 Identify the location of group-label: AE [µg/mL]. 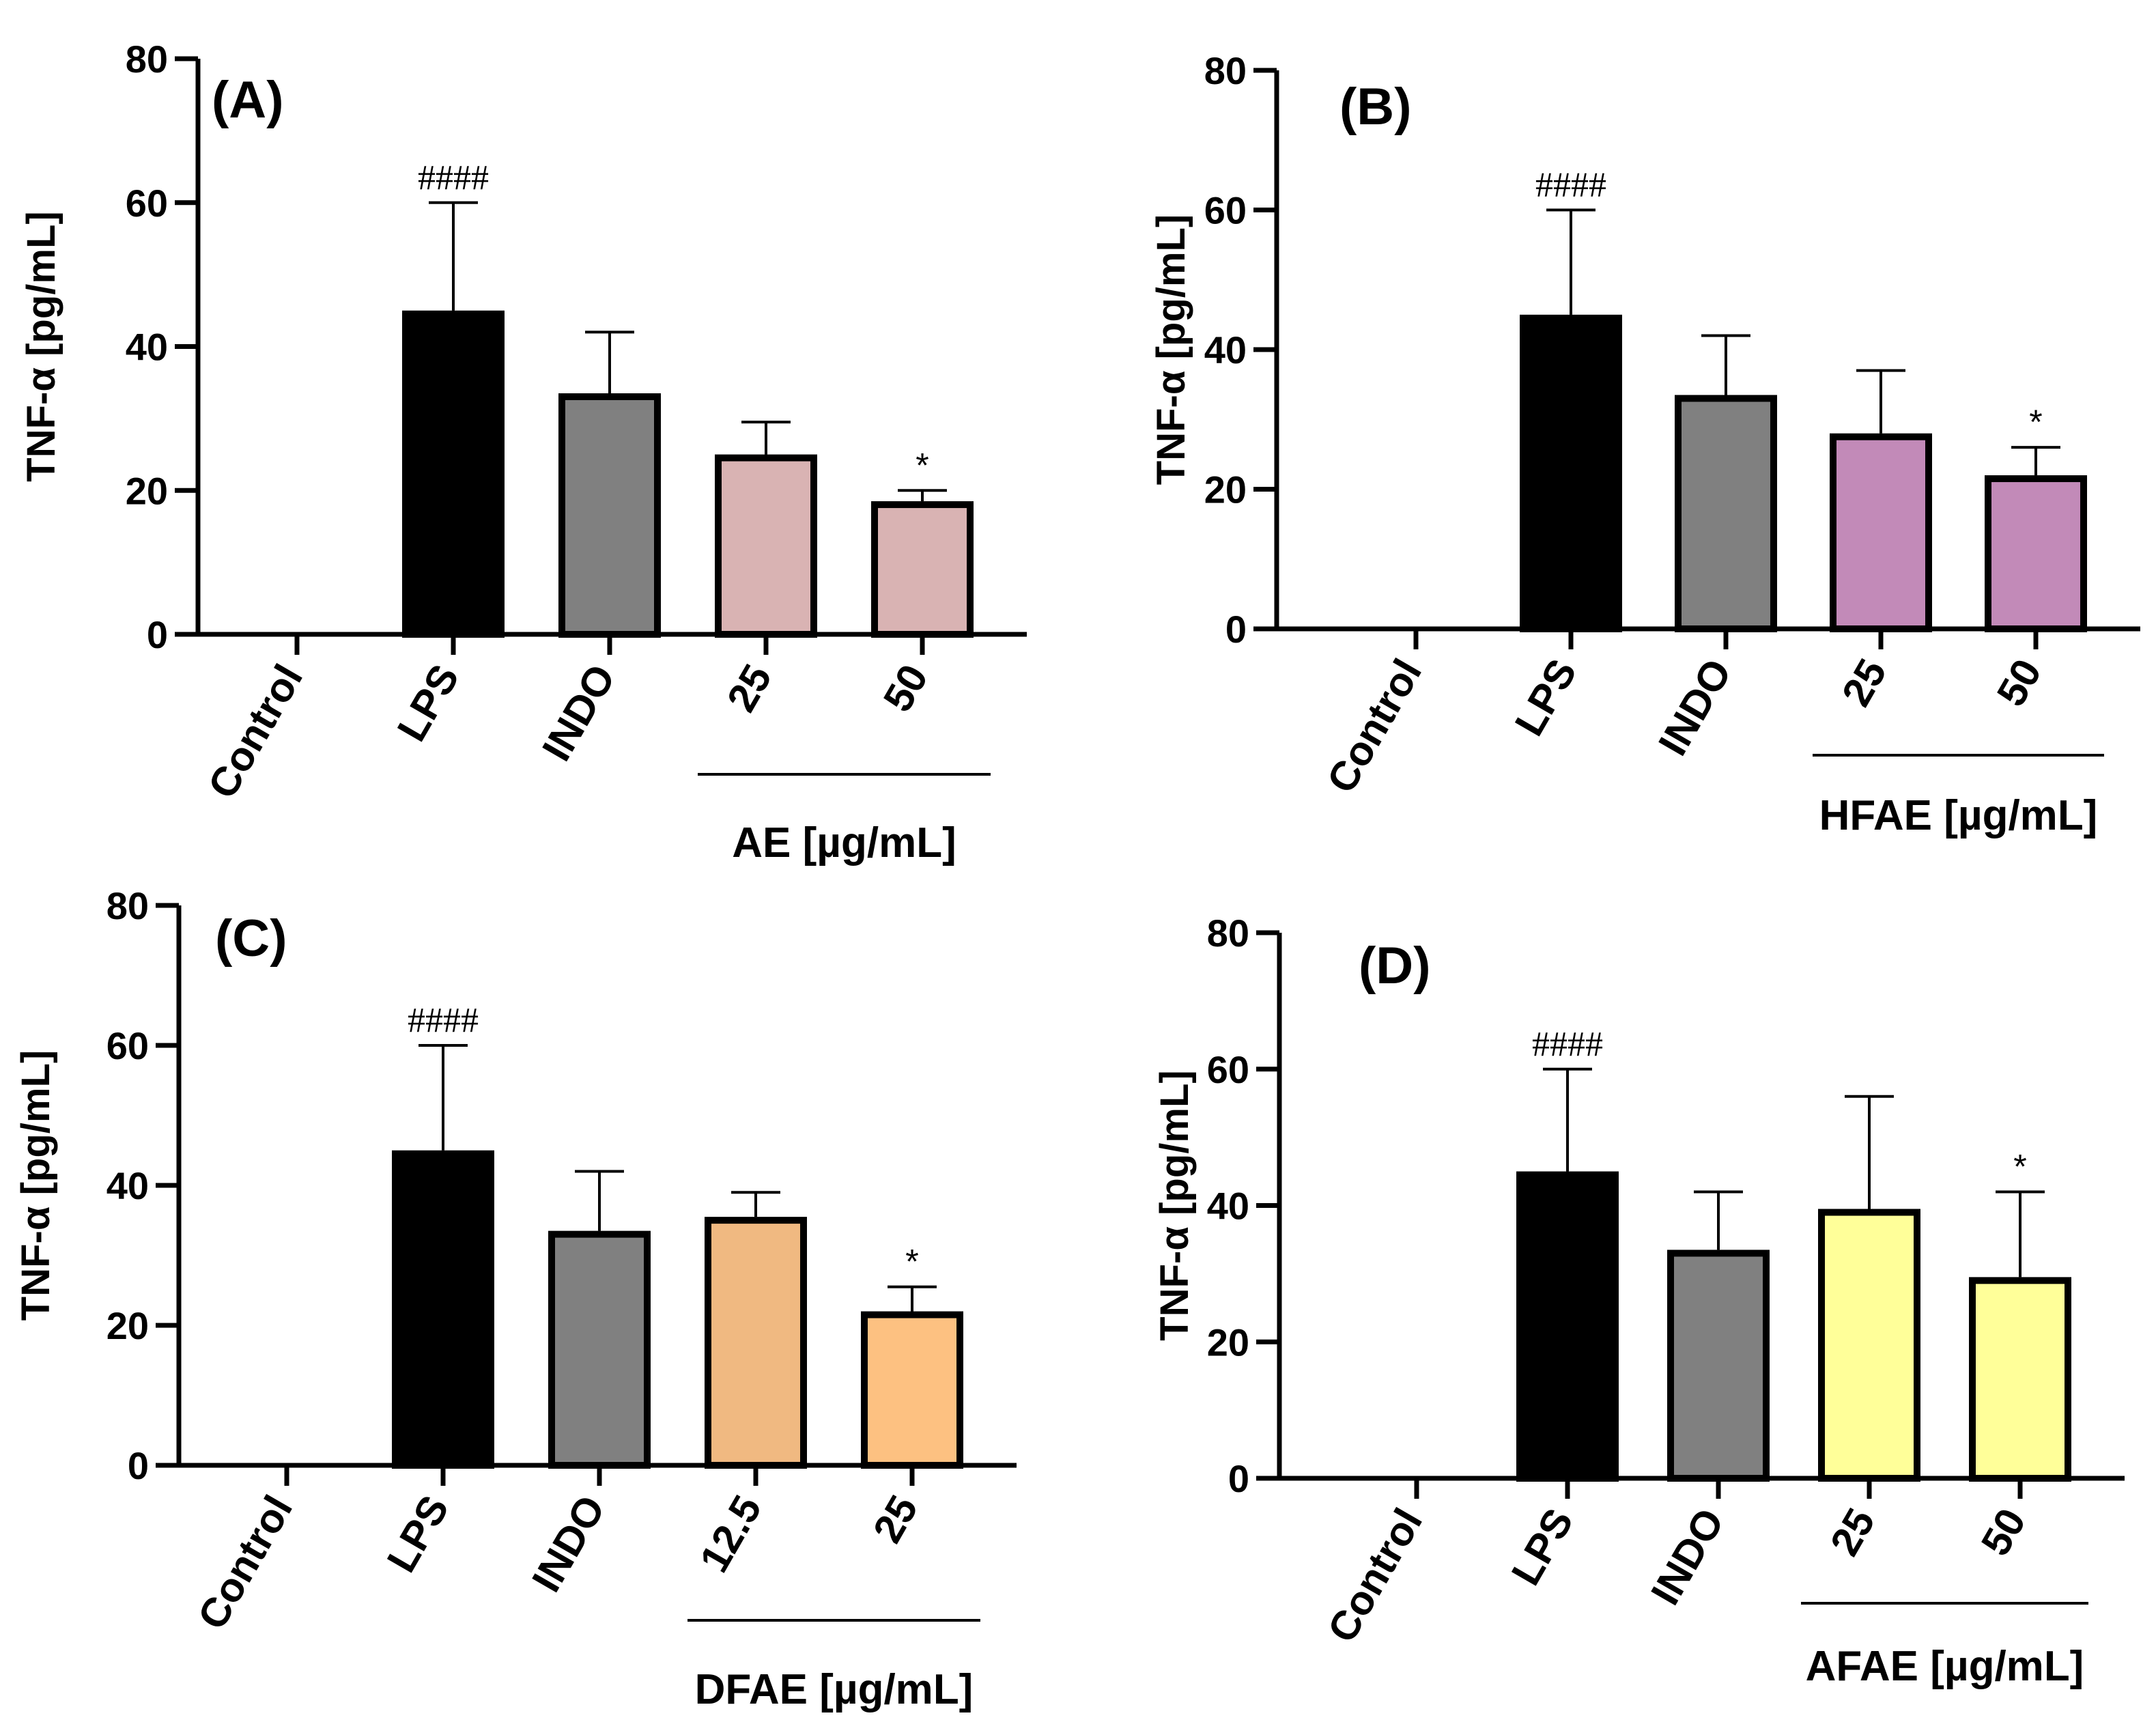
(844, 842).